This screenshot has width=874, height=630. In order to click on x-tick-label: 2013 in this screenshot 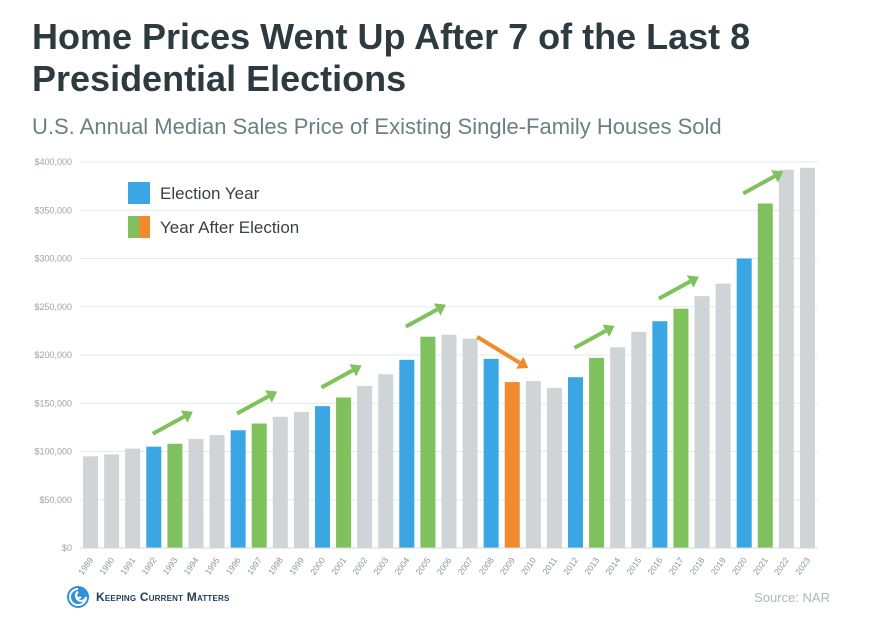, I will do `click(591, 565)`.